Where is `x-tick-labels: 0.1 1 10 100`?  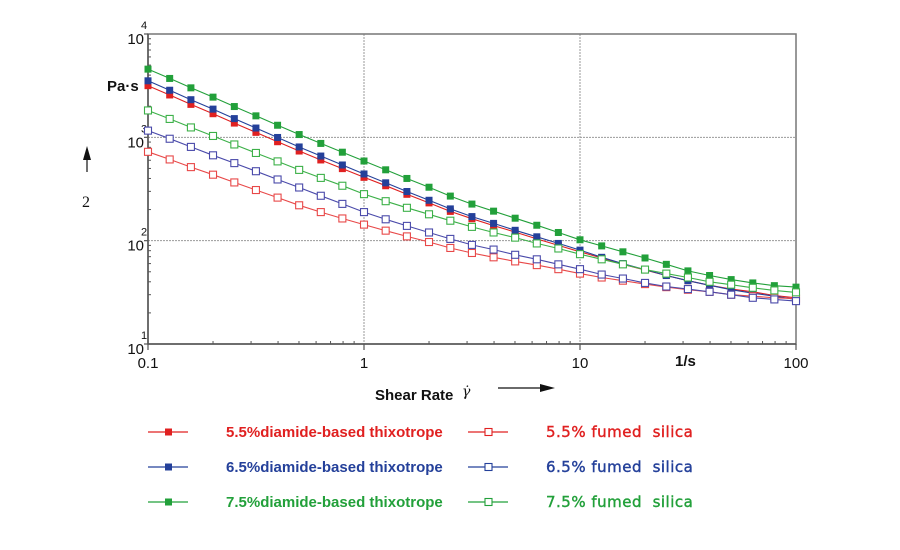 x-tick-labels: 0.1 1 10 100 is located at coordinates (473, 363).